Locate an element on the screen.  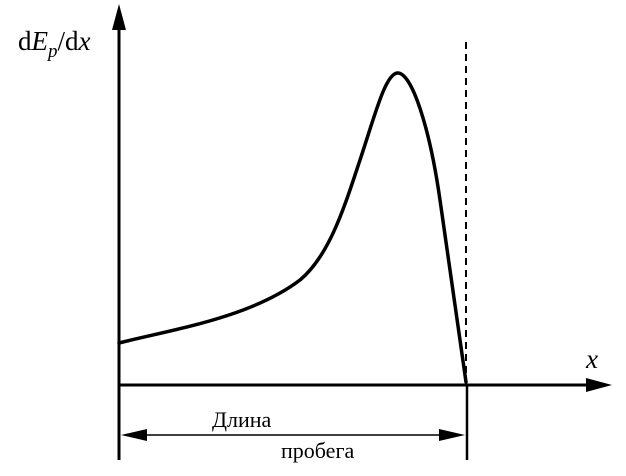
y-axis-label-d: d is located at coordinates (25, 41).